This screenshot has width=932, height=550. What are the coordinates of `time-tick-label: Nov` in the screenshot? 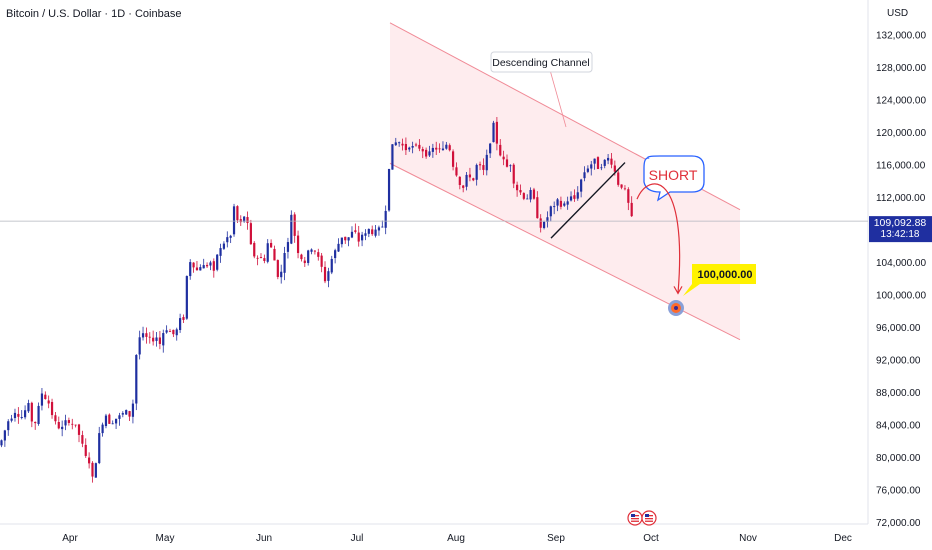 It's located at (748, 538).